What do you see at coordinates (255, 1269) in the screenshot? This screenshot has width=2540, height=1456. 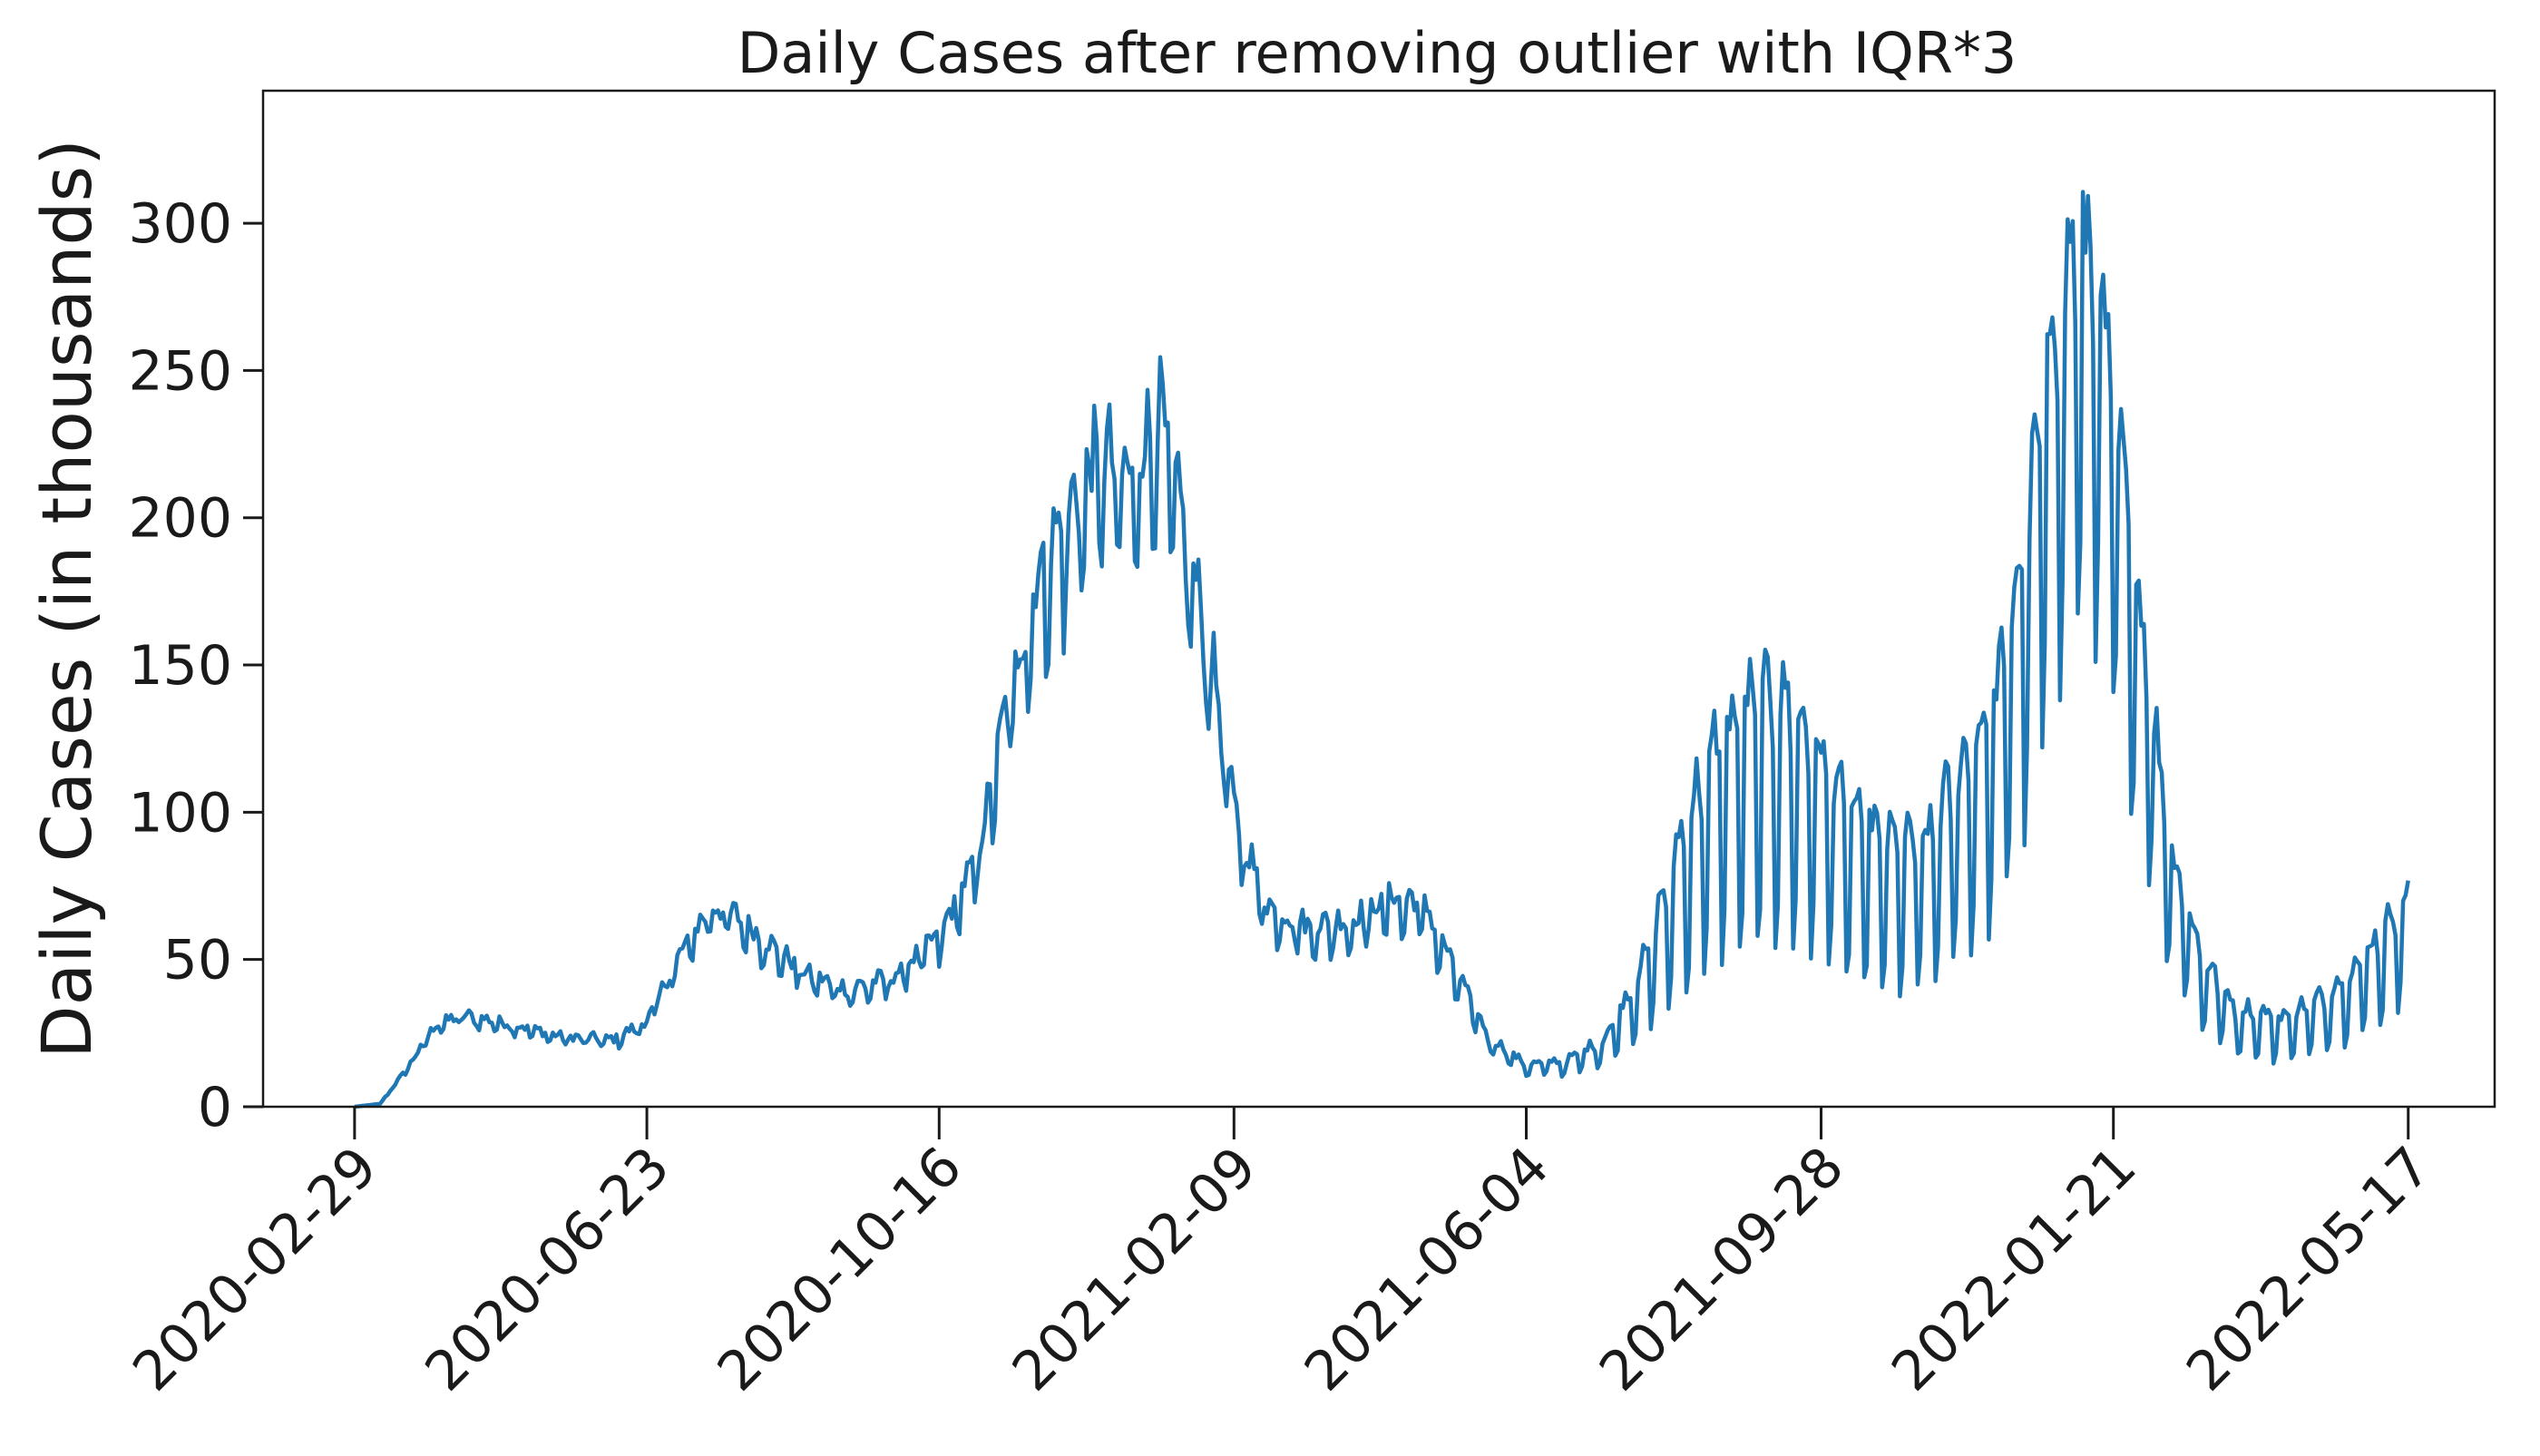 I see `x-tick-label: 2020-02-29` at bounding box center [255, 1269].